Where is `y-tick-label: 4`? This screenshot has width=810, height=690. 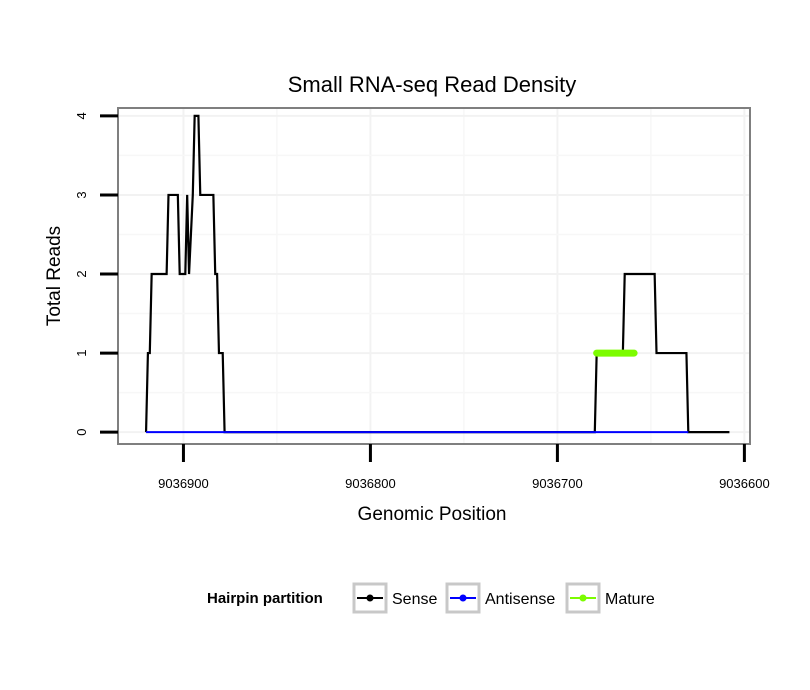
y-tick-label: 4 is located at coordinates (81, 115).